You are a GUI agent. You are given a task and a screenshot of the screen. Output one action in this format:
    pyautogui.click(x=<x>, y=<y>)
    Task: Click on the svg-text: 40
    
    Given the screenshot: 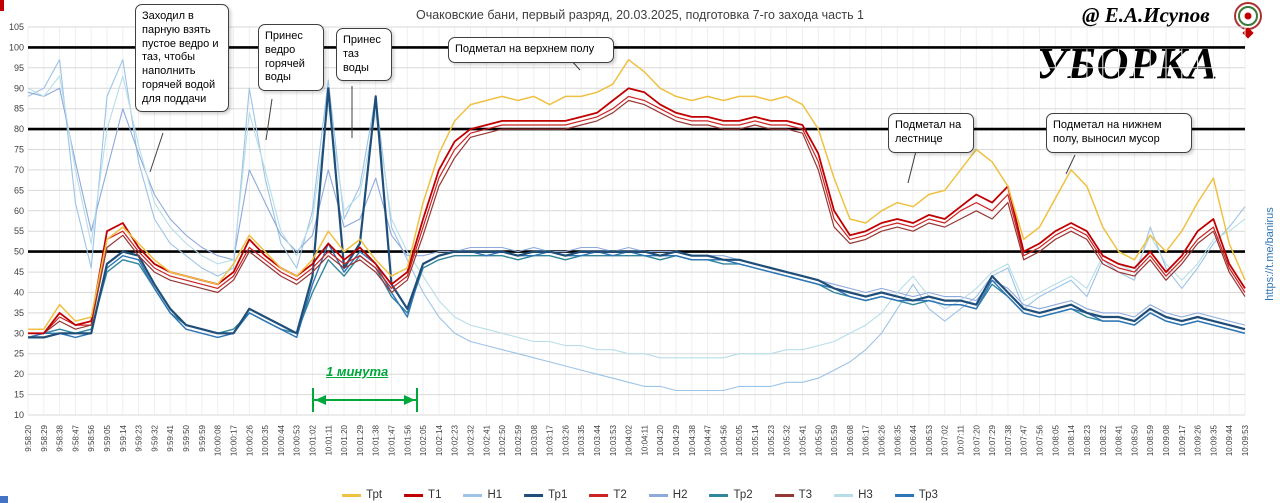 What is the action you would take?
    pyautogui.click(x=19, y=293)
    